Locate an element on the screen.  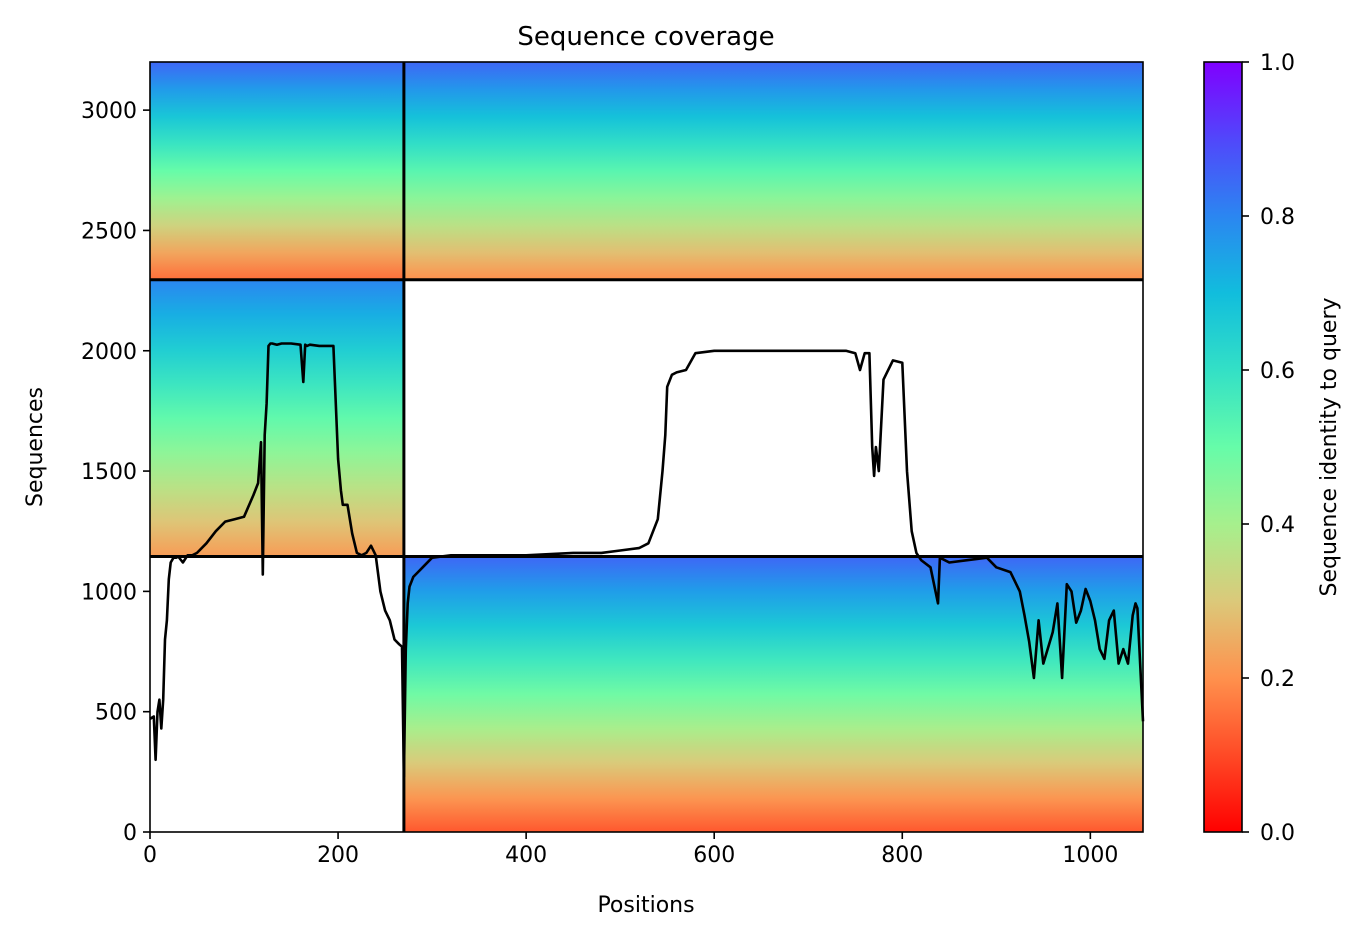
y-tick-label: 1500 is located at coordinates (109, 472).